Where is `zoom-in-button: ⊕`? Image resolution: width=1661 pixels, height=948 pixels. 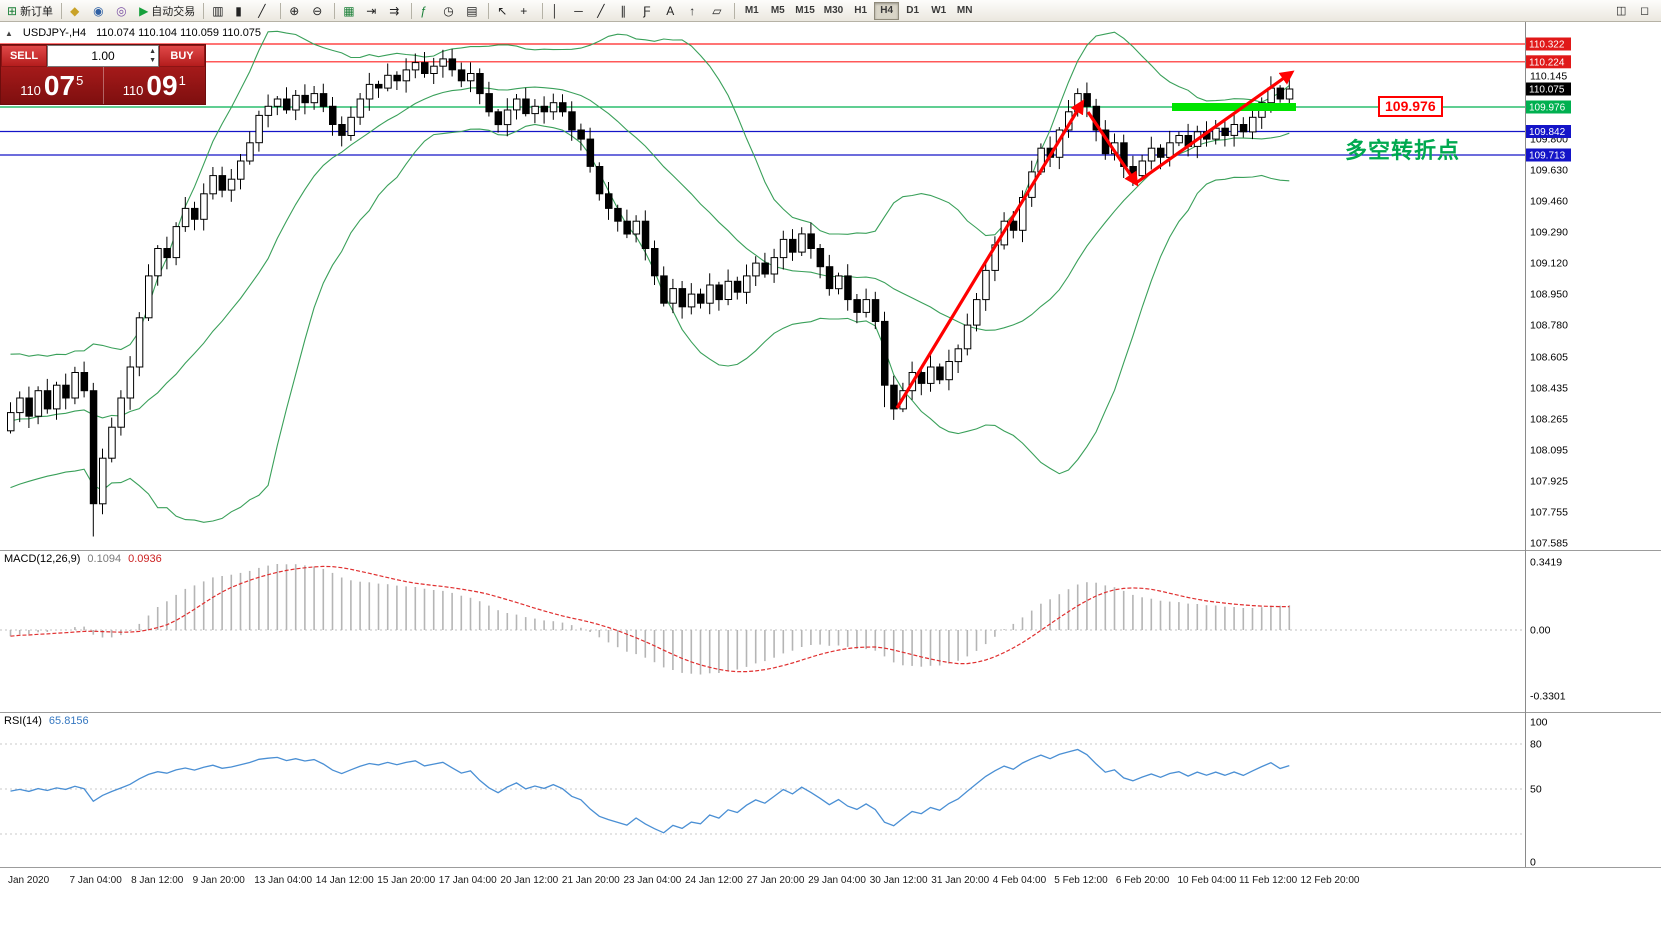
zoom-in-button: ⊕ is located at coordinates (296, 11).